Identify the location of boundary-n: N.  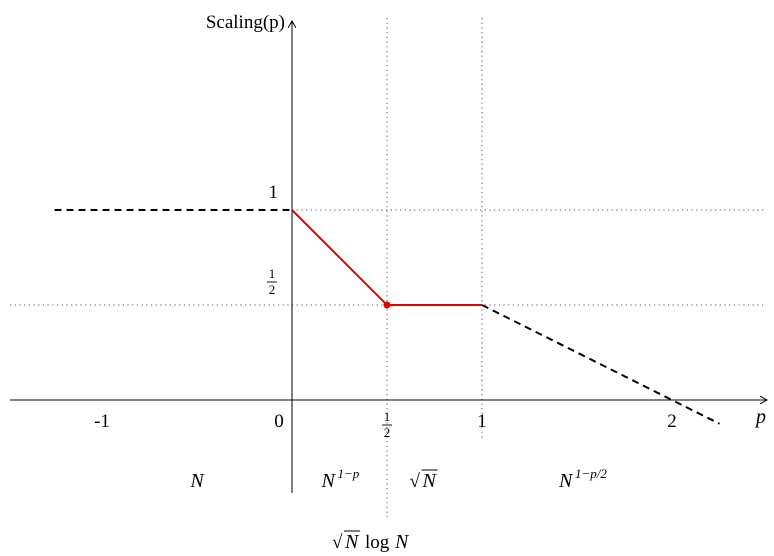
(402, 542).